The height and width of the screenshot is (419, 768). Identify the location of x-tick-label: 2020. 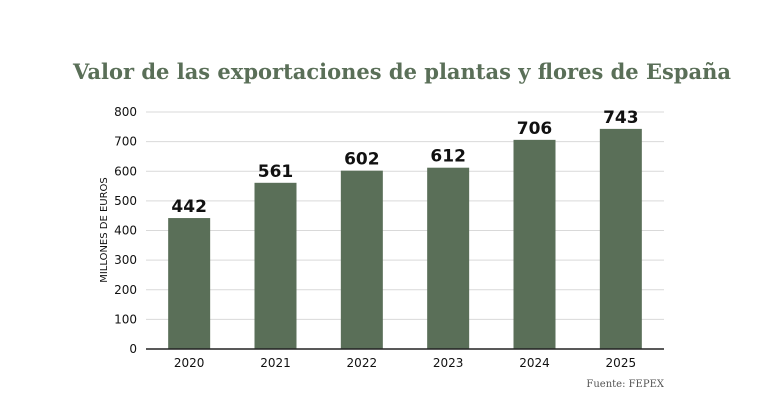
(189, 363).